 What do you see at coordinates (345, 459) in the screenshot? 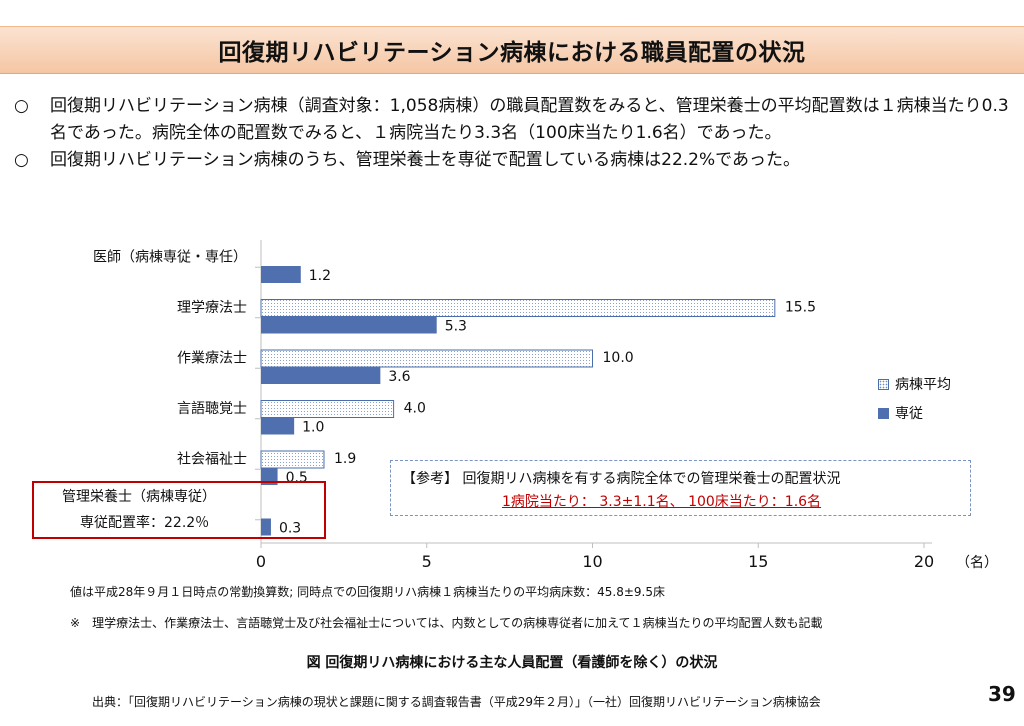
I see `data-label-average: 1.9` at bounding box center [345, 459].